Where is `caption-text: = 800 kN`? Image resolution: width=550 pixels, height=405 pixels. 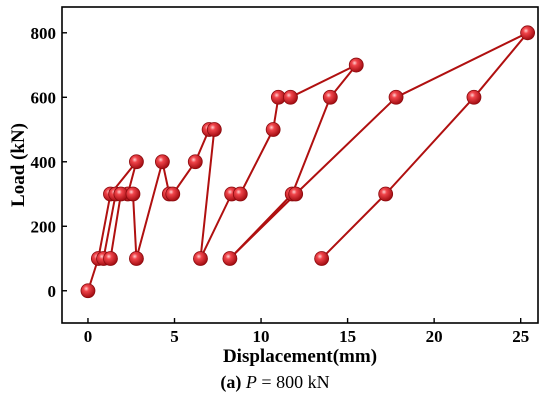
caption-text: = 800 kN is located at coordinates (293, 382).